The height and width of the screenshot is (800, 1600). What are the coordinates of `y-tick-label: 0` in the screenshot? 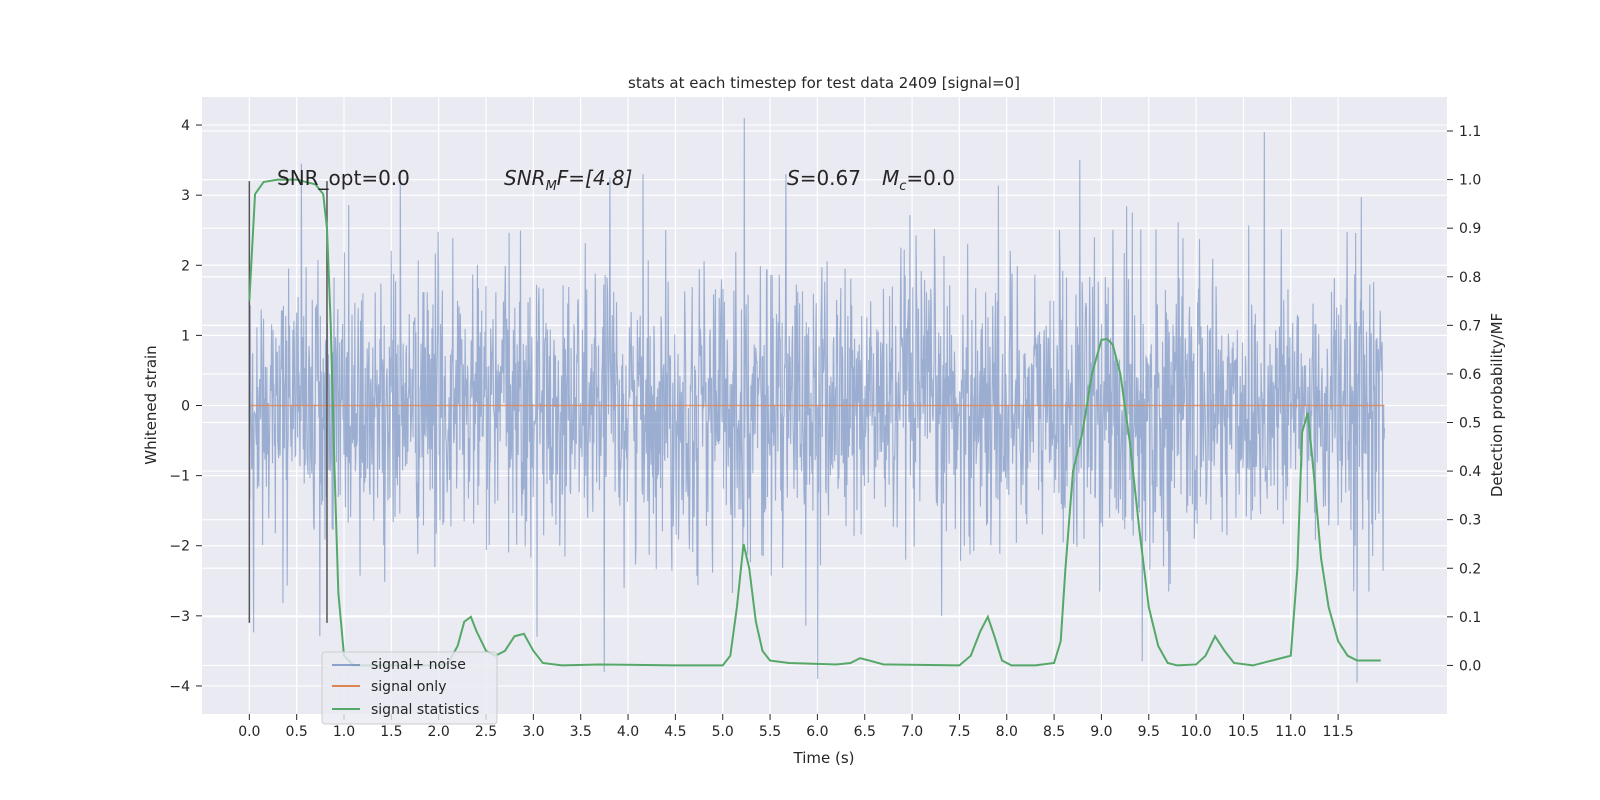 It's located at (185, 407).